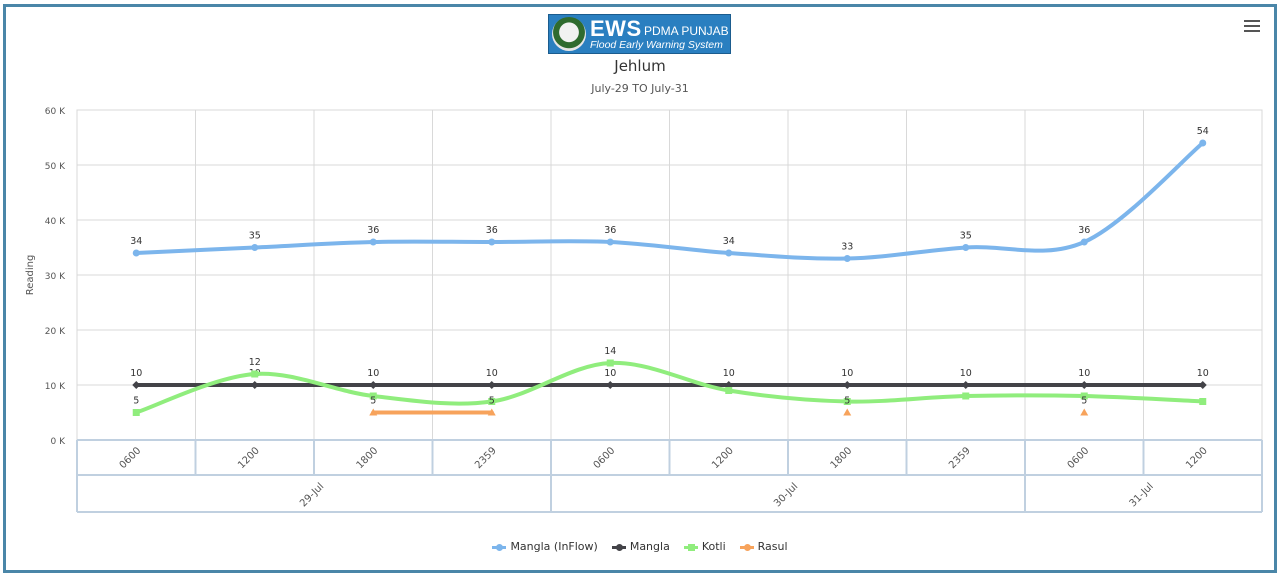 The height and width of the screenshot is (577, 1280). I want to click on y-tick-label: 10 K, so click(55, 387).